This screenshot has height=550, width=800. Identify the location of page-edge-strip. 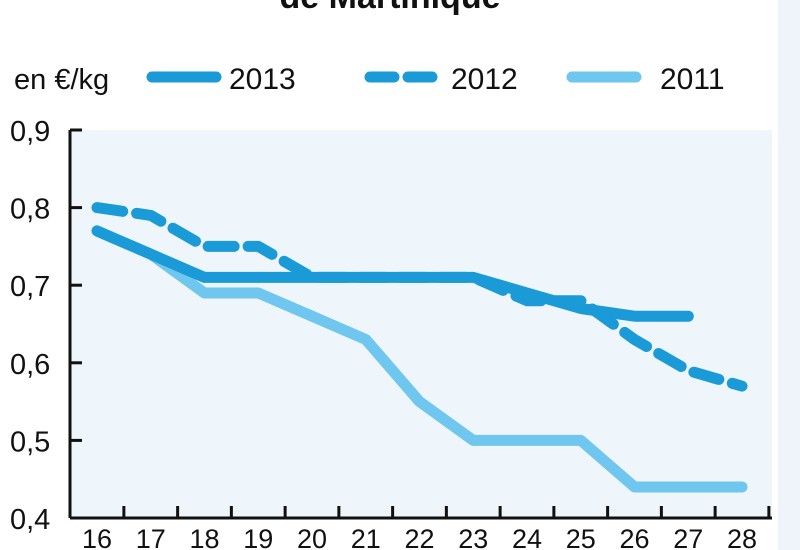
(789, 275).